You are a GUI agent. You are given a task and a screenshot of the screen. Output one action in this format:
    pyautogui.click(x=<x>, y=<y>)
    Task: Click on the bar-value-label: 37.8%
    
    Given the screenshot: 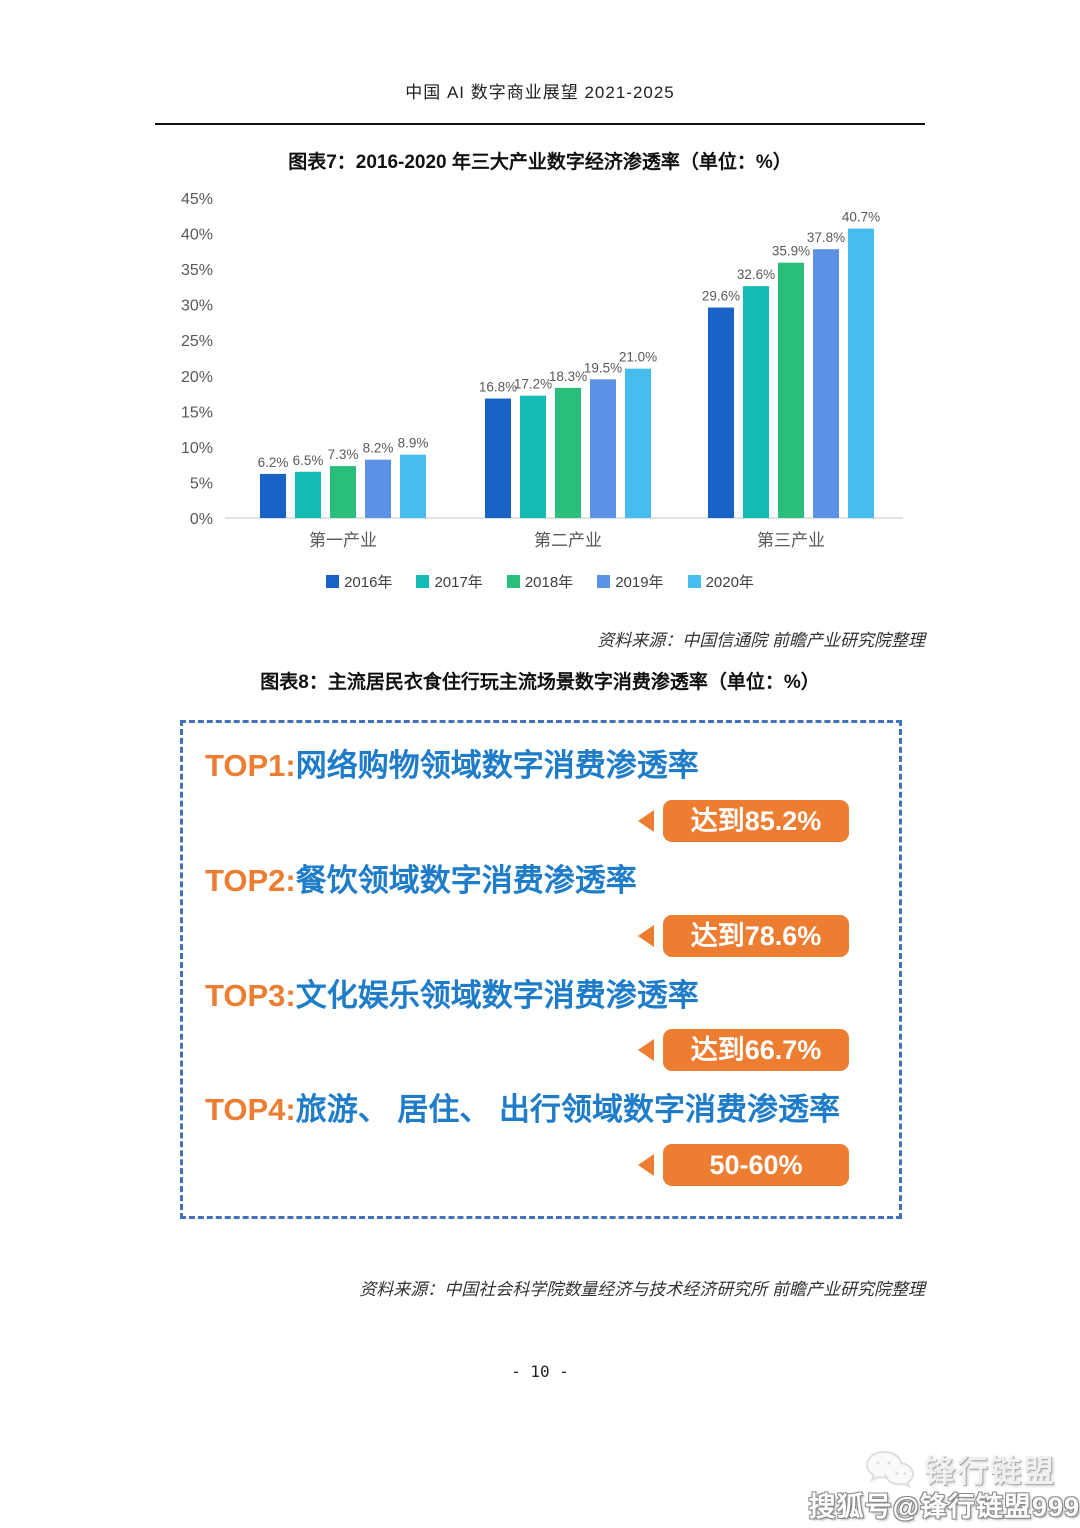 What is the action you would take?
    pyautogui.click(x=826, y=237)
    